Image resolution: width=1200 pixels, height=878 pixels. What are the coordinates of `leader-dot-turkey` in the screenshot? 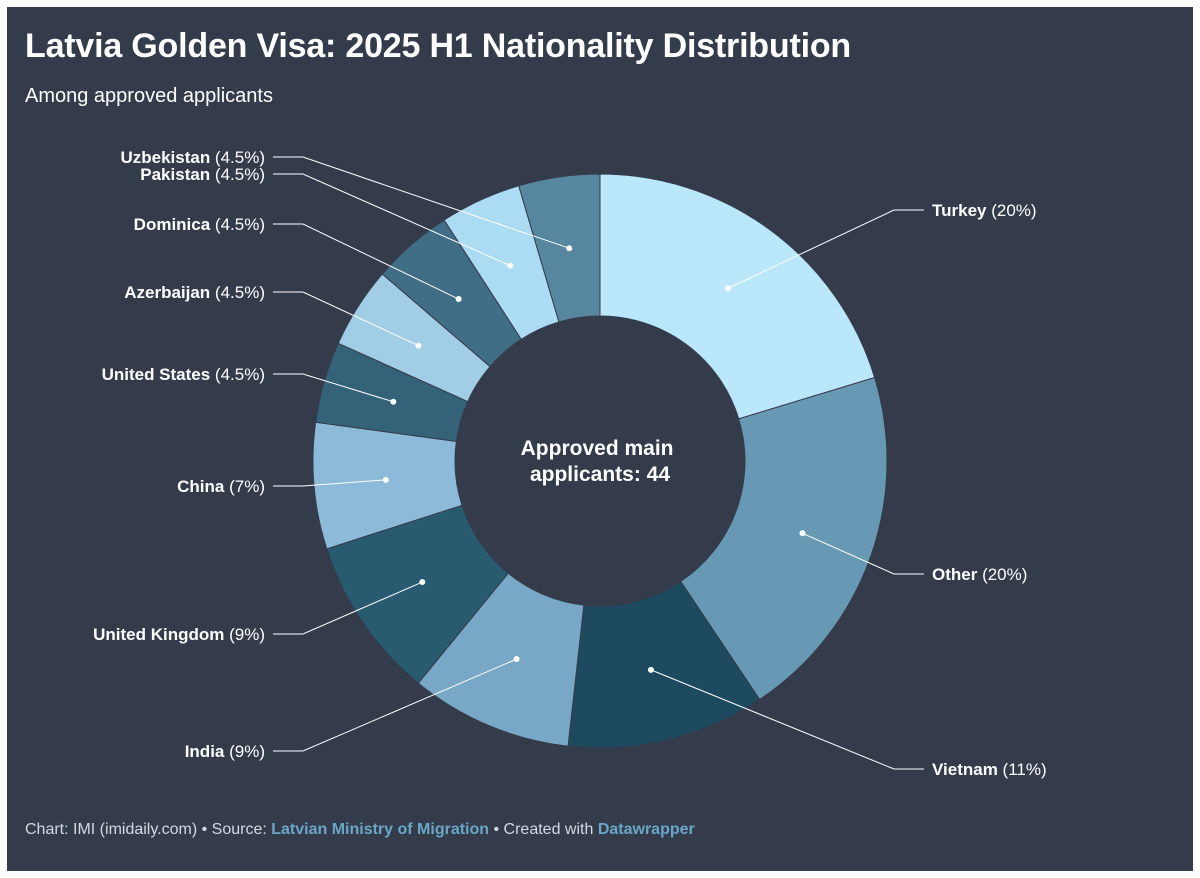 It's located at (728, 288).